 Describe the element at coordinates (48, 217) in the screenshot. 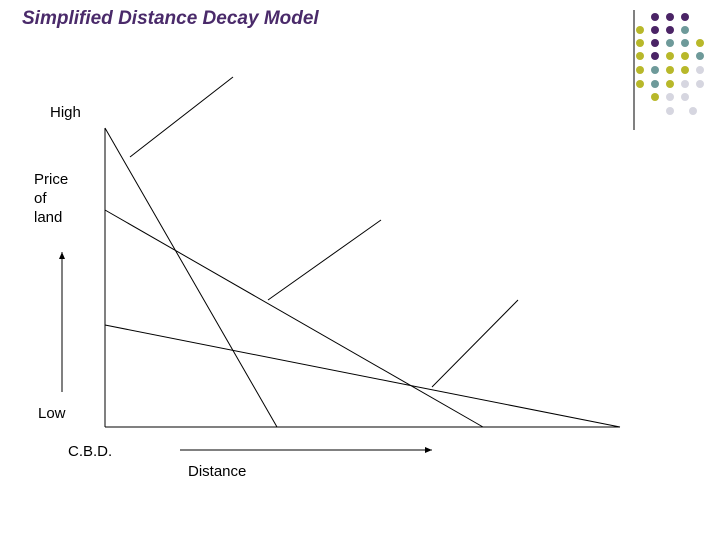

I see `y-axis-label: land` at that location.